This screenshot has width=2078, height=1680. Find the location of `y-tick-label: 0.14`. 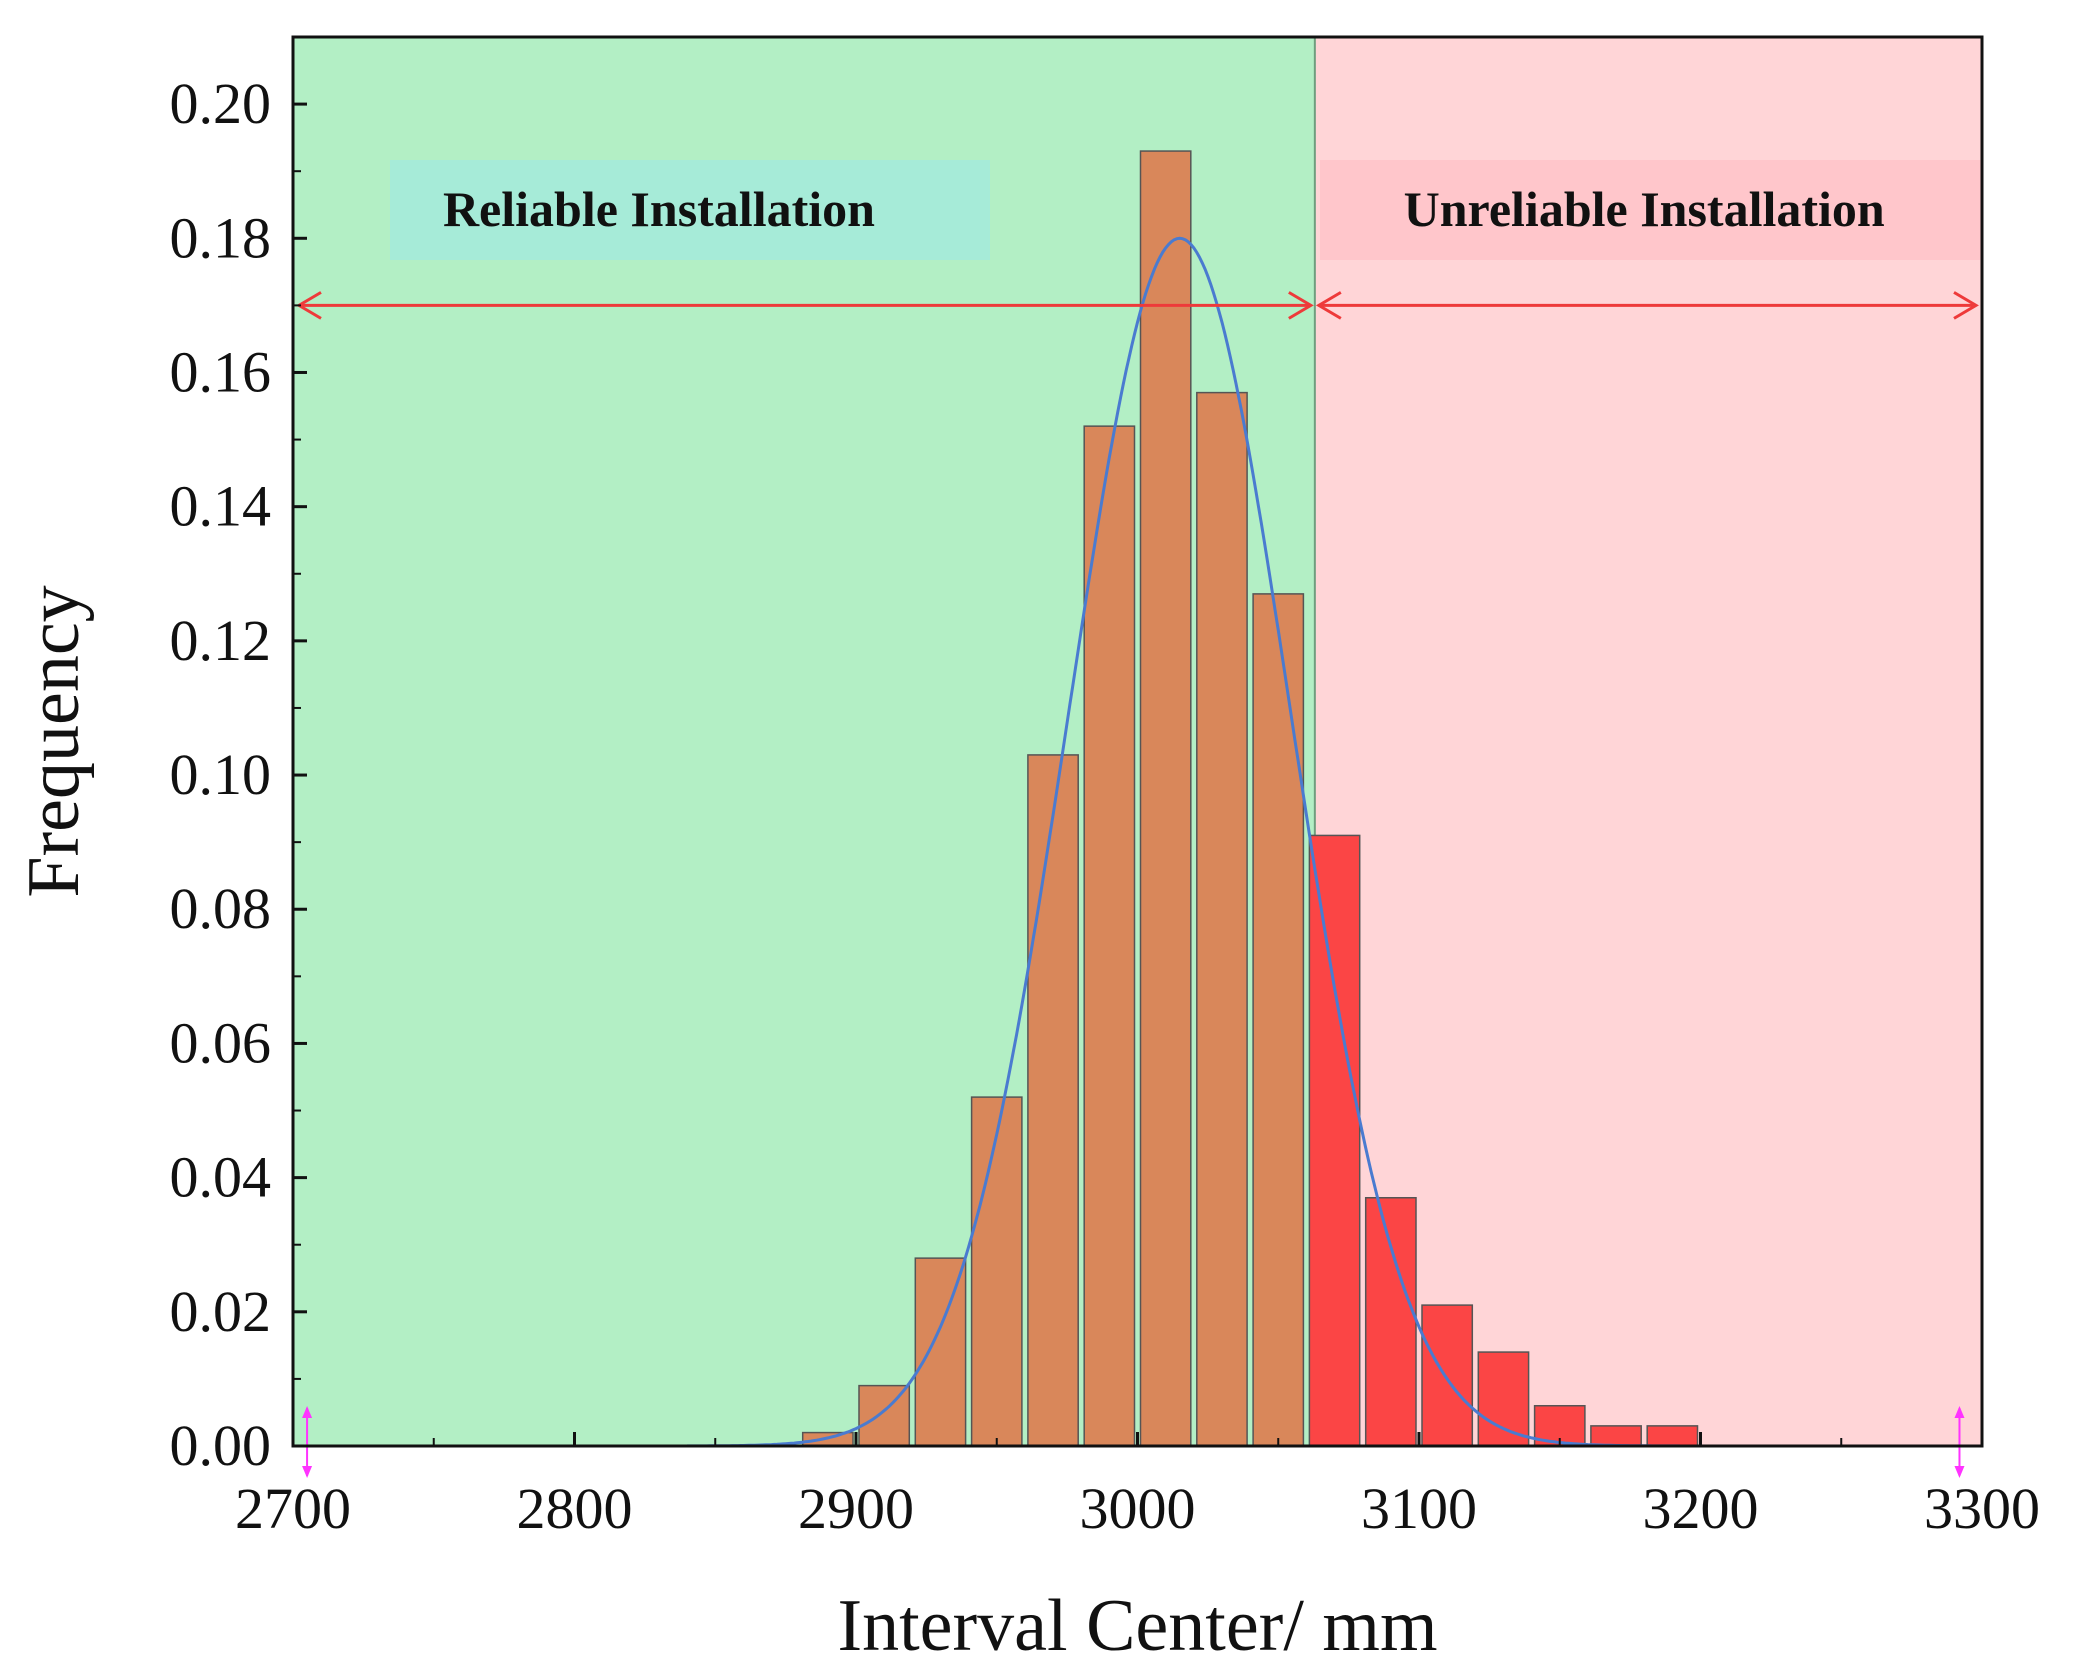

y-tick-label: 0.14 is located at coordinates (221, 506).